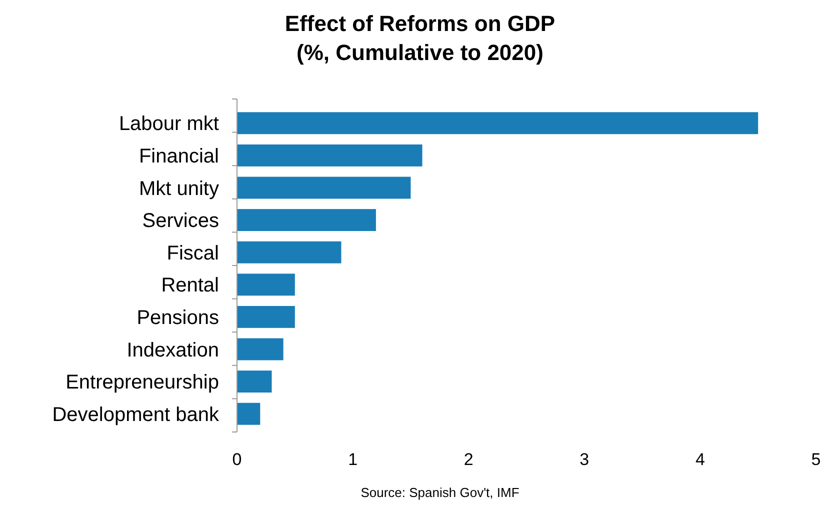  What do you see at coordinates (169, 124) in the screenshot?
I see `y-tick-label: Labour mkt` at bounding box center [169, 124].